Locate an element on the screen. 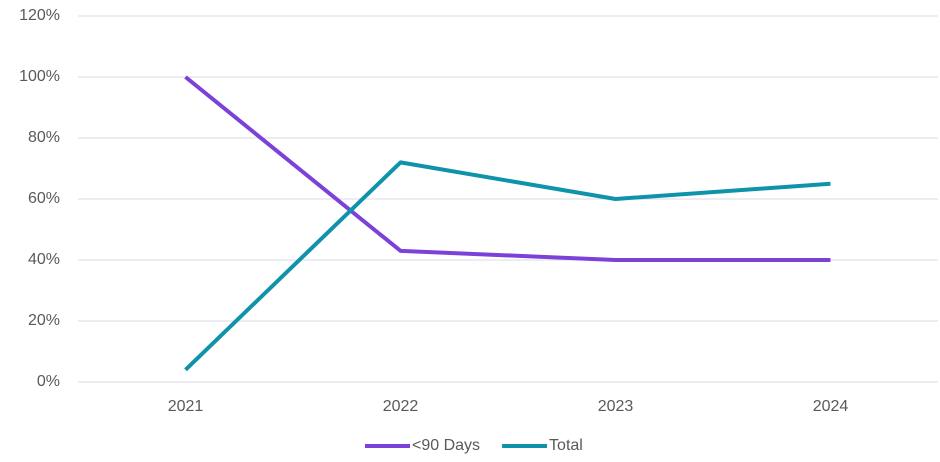  y-tick-label: 0% is located at coordinates (48, 381).